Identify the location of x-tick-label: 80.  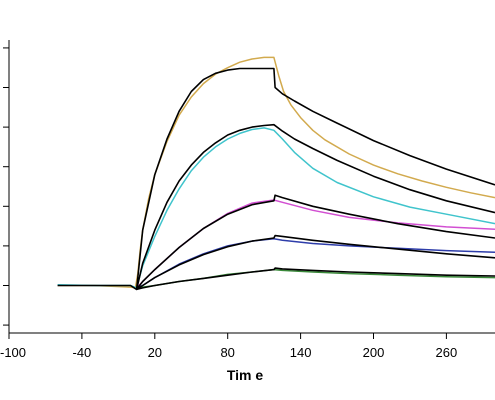
(227, 352).